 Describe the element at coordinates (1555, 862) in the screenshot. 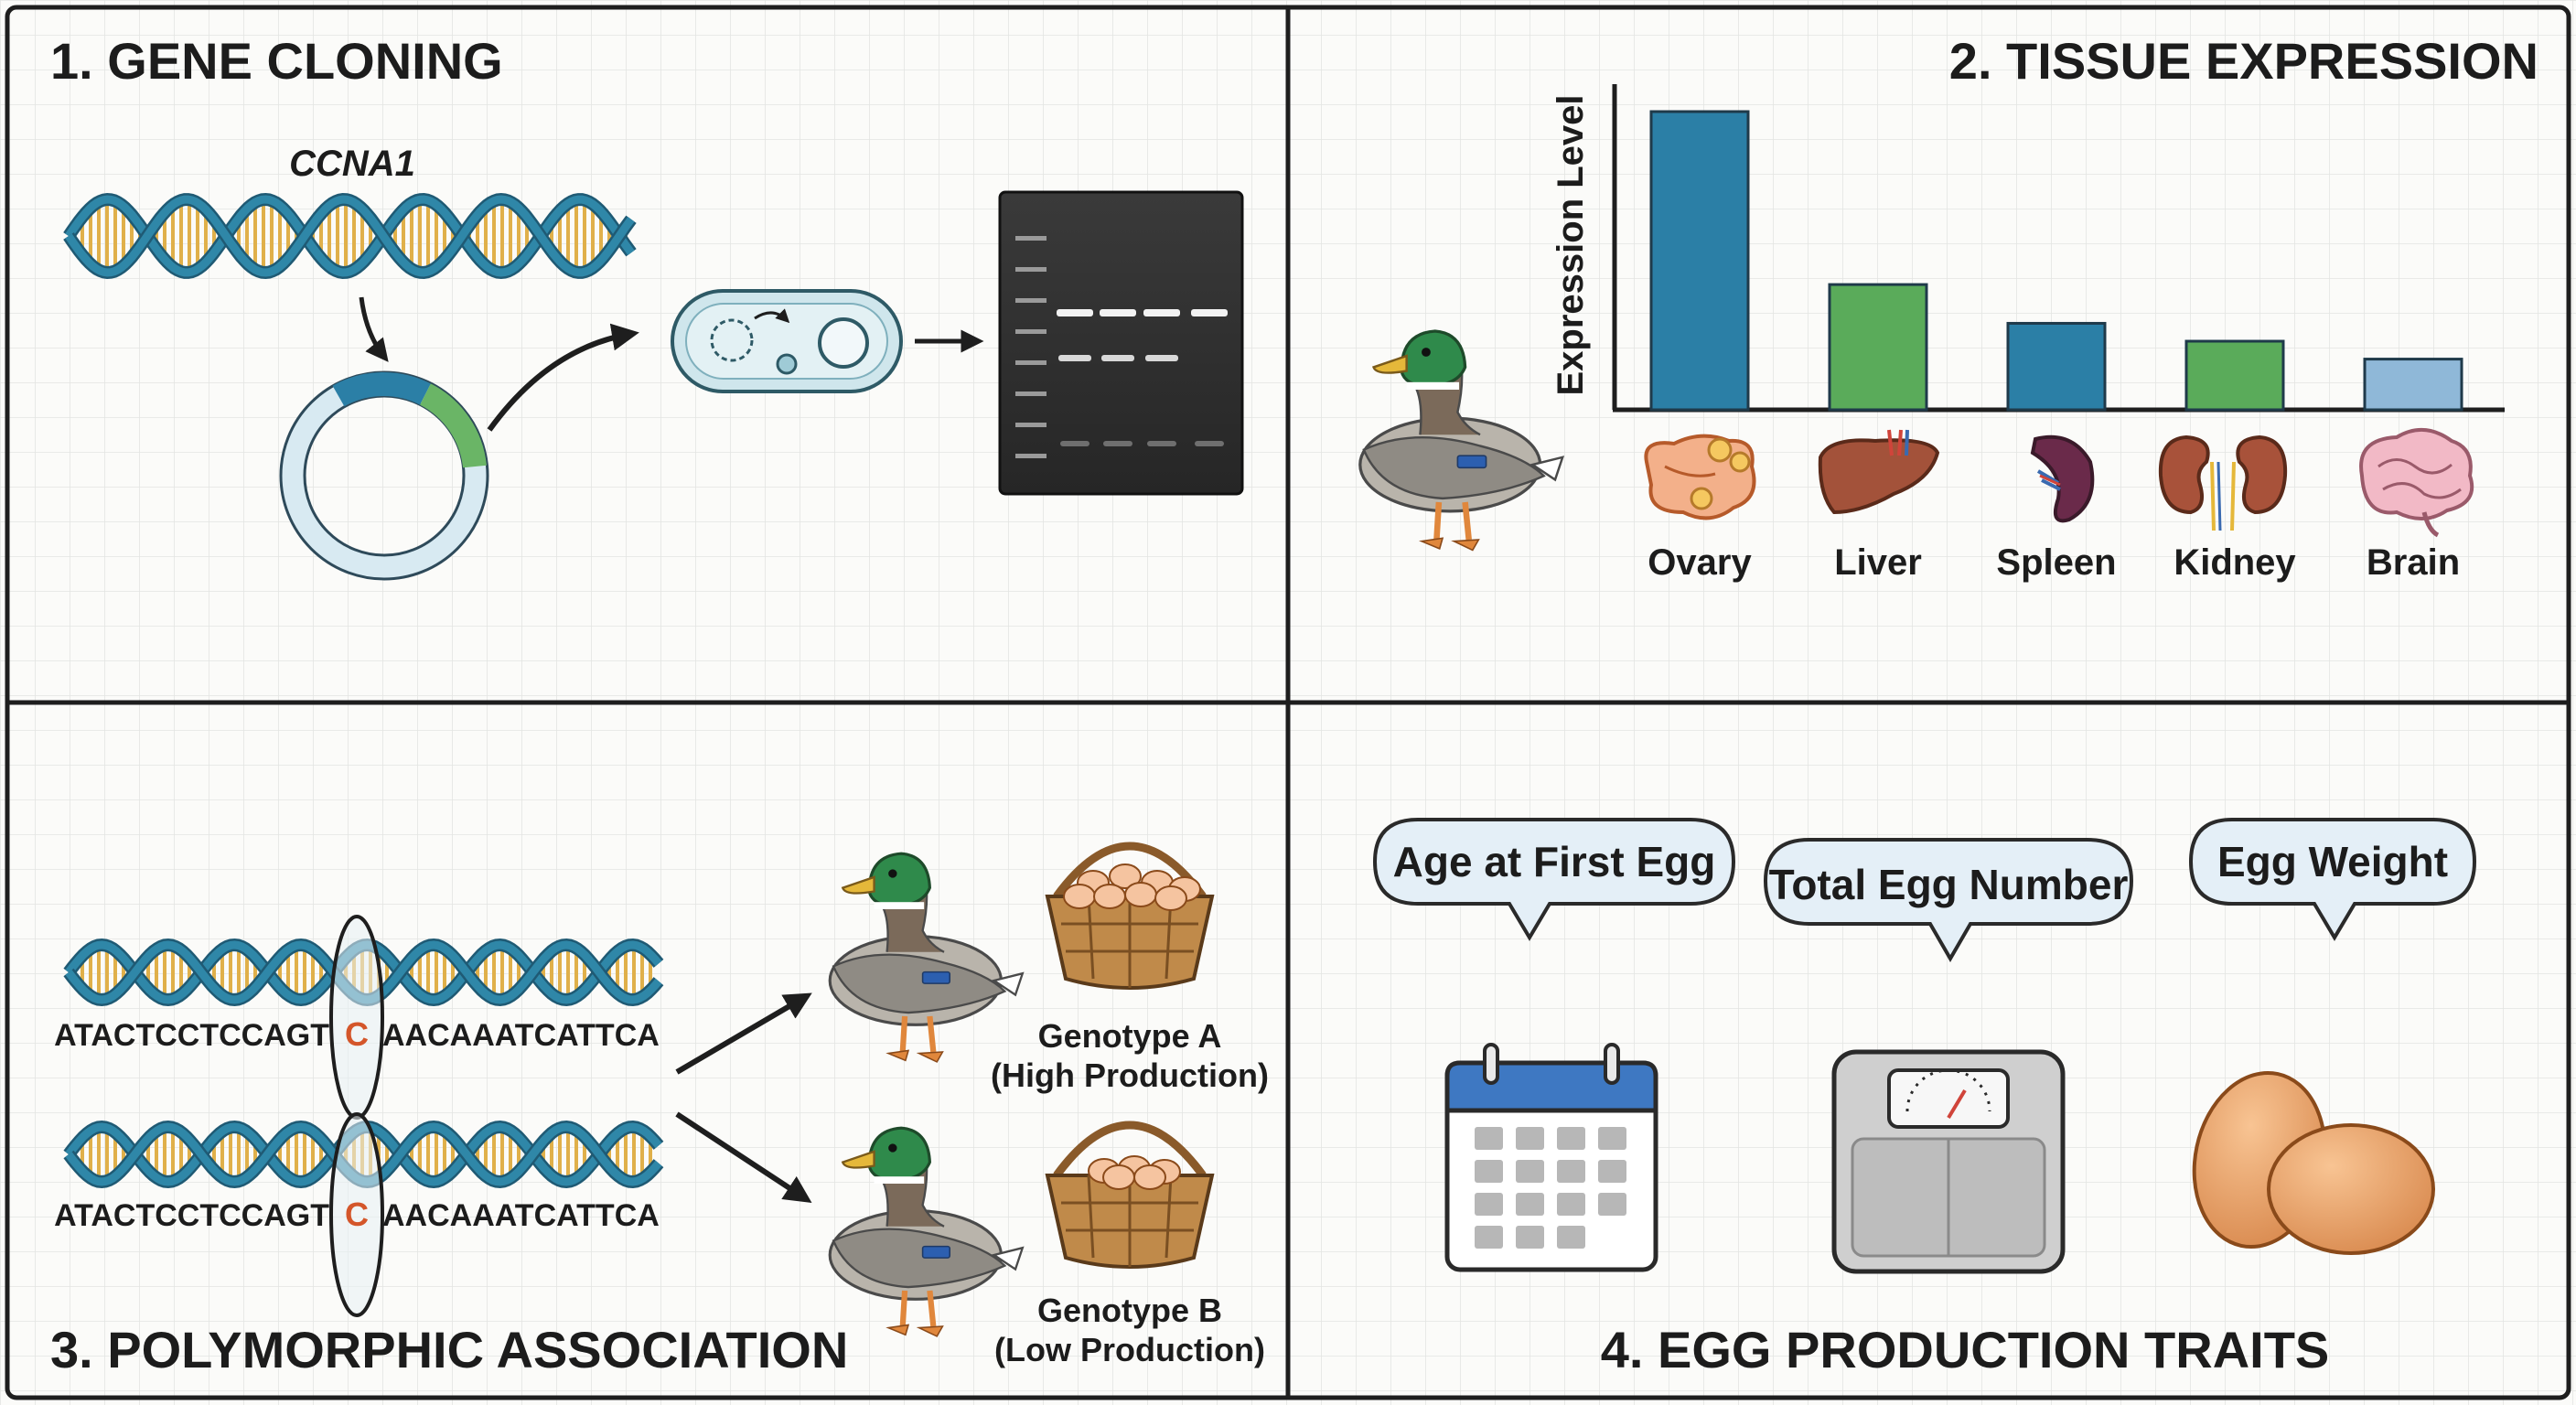

I see `trait-age-at-first-egg: Age at First Egg` at that location.